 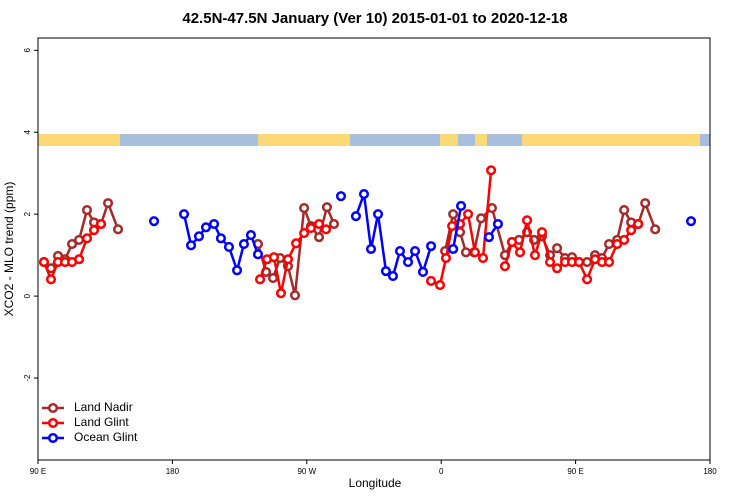 I want to click on y-tick-label: 6, so click(x=27, y=50).